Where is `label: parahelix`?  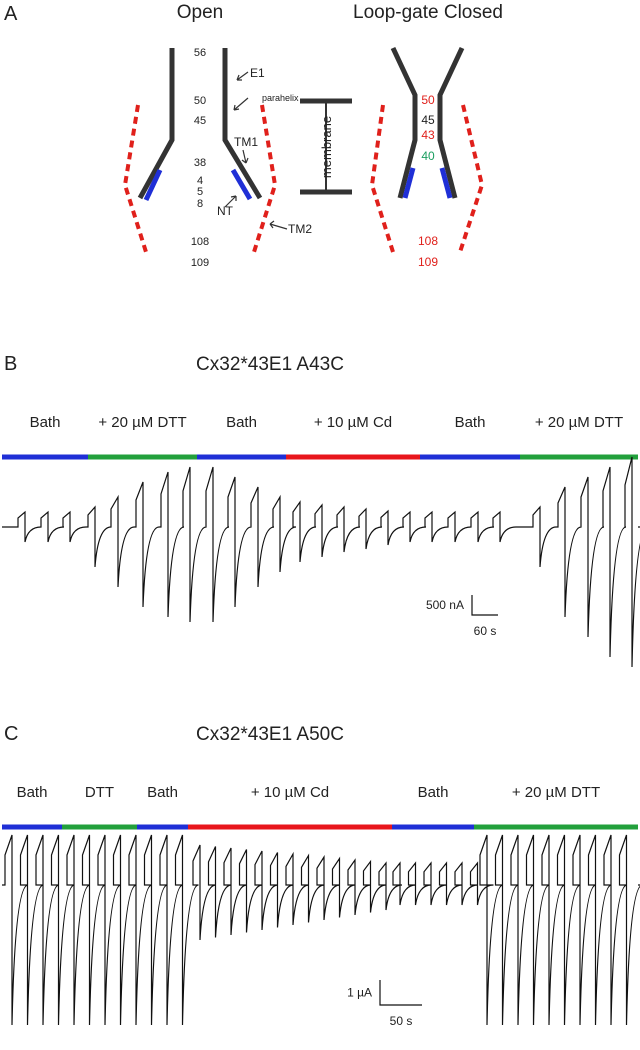
label: parahelix is located at coordinates (280, 98).